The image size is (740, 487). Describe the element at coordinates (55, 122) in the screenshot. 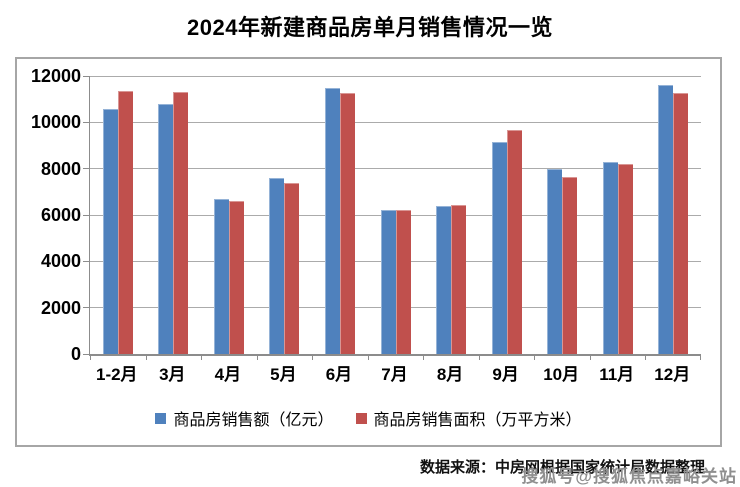

I see `y-axis-tick-label: 10000` at that location.